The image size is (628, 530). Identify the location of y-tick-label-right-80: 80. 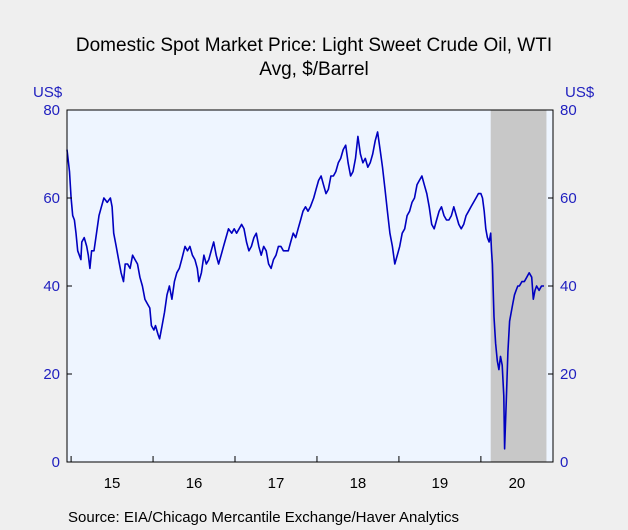
(568, 110).